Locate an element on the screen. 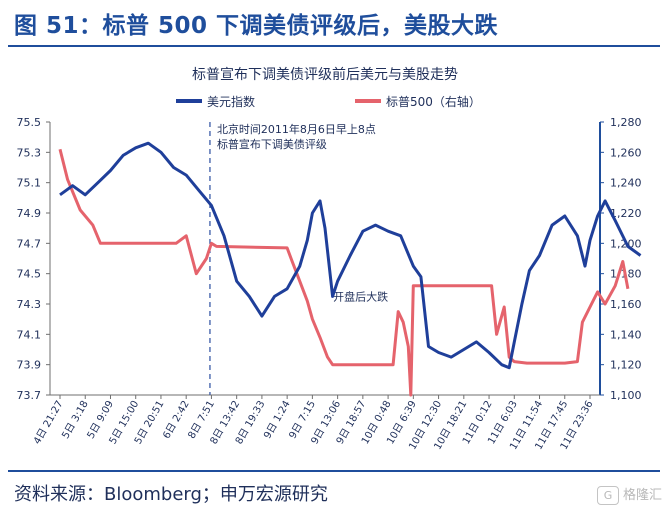 The image size is (668, 515). downgrade-annotation: 北京时间2011年8月6日早上8点 is located at coordinates (296, 129).